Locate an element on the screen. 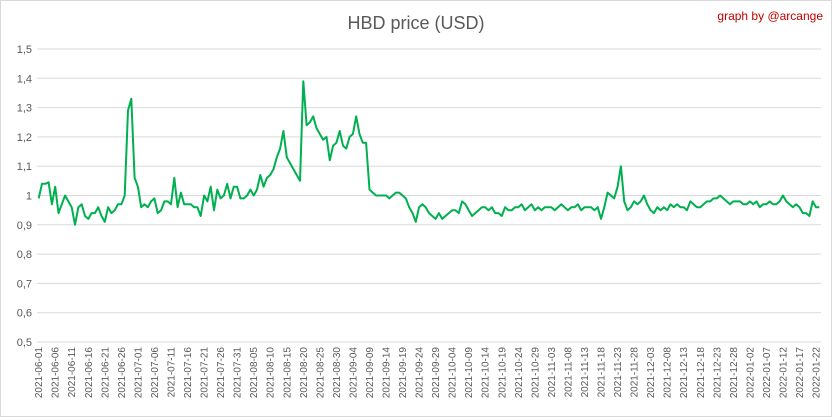 The image size is (832, 417). x-tick-label: 2021-11-08 is located at coordinates (568, 372).